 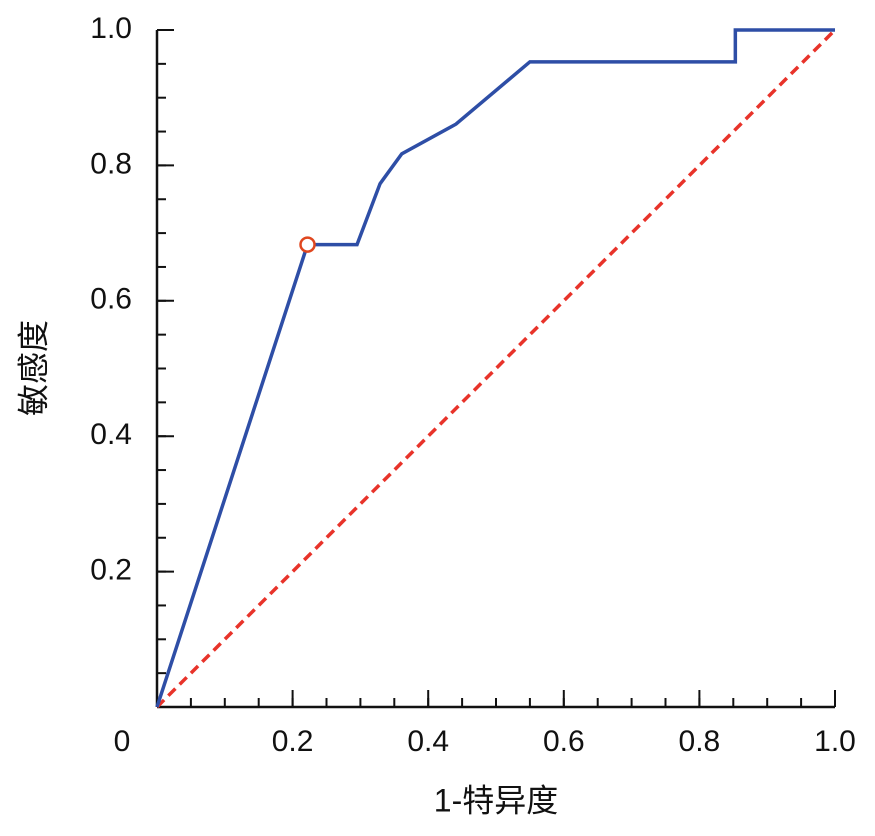 I want to click on y-tick-label: 0.8, so click(x=111, y=163).